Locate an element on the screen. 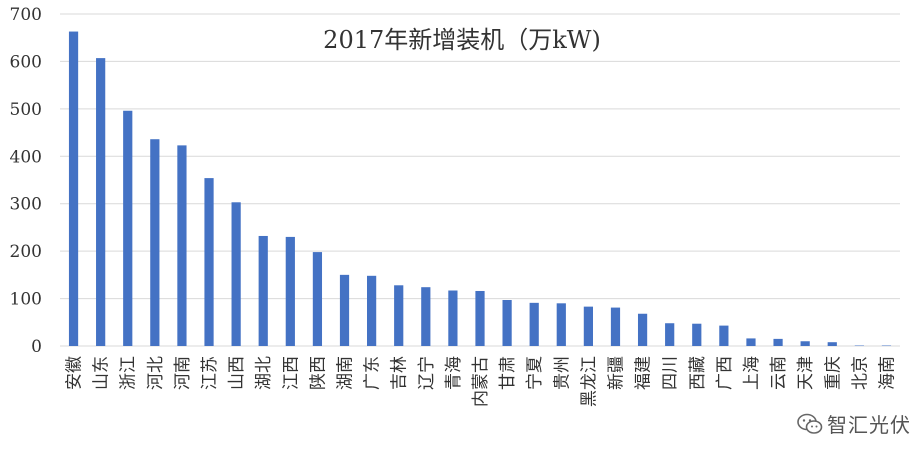 Image resolution: width=921 pixels, height=450 pixels. x-category-label: 安徽 is located at coordinates (75, 373).